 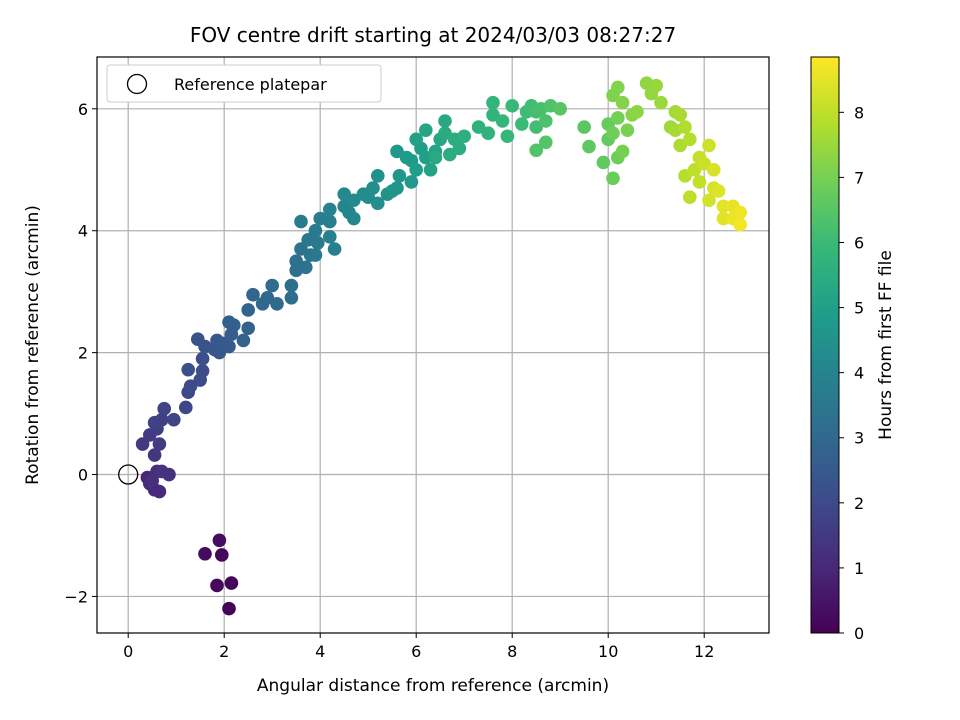 I want to click on y-tick-label: 0, so click(x=83, y=475).